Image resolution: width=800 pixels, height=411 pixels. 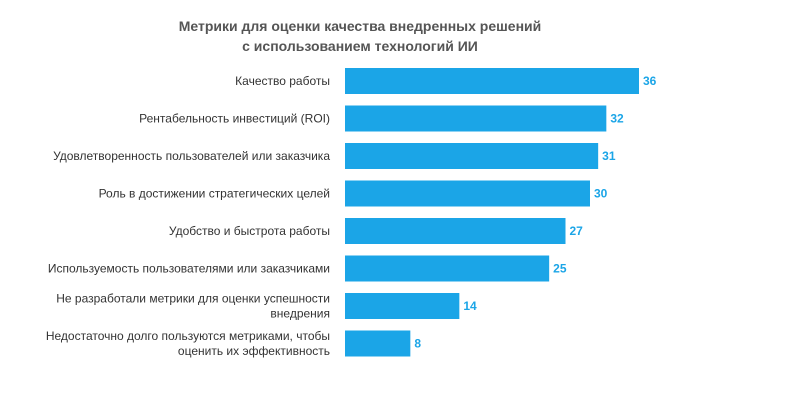 I want to click on category-label-1: Рентабельность инвестиций (ROI), so click(x=234, y=119).